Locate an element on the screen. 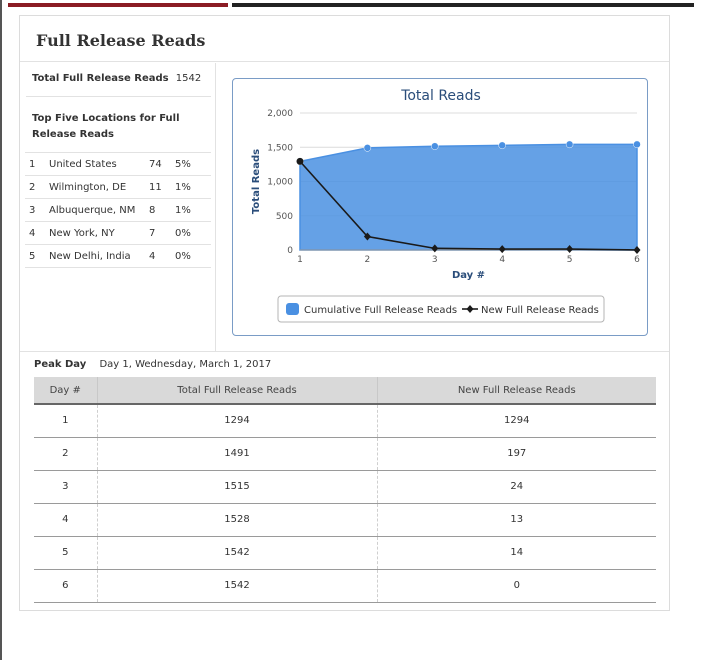 The image size is (703, 660). peak-day-value: Day 1, Wednesday, March 1, 2017 is located at coordinates (185, 364).